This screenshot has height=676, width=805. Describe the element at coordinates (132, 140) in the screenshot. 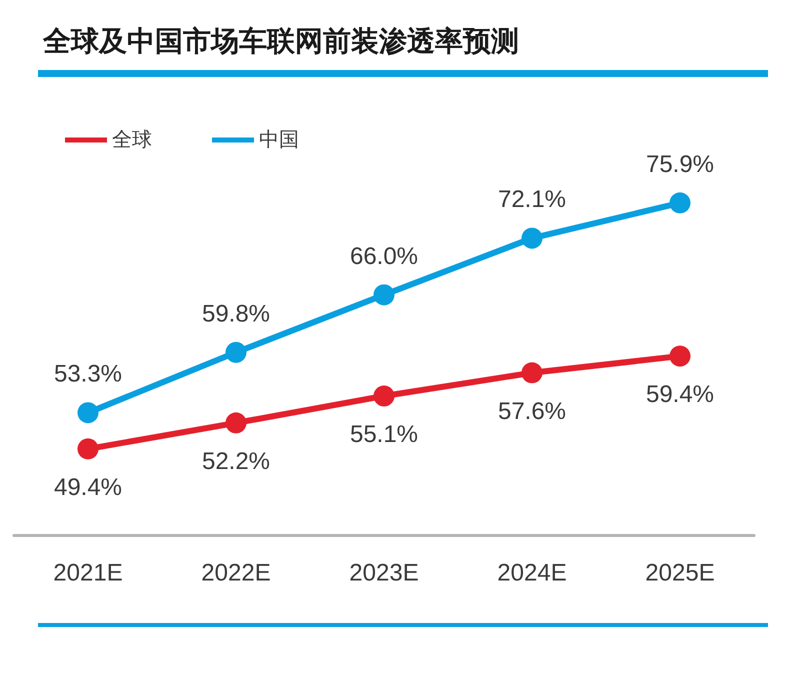

I see `legend-label: 全球` at that location.